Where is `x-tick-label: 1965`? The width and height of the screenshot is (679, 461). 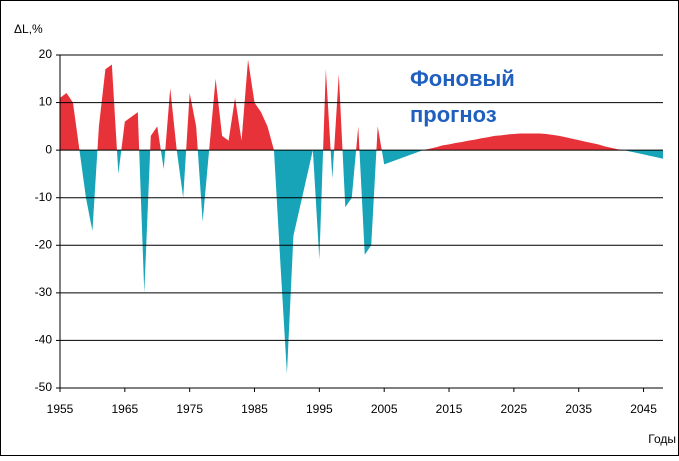 x-tick-label: 1965 is located at coordinates (124, 409).